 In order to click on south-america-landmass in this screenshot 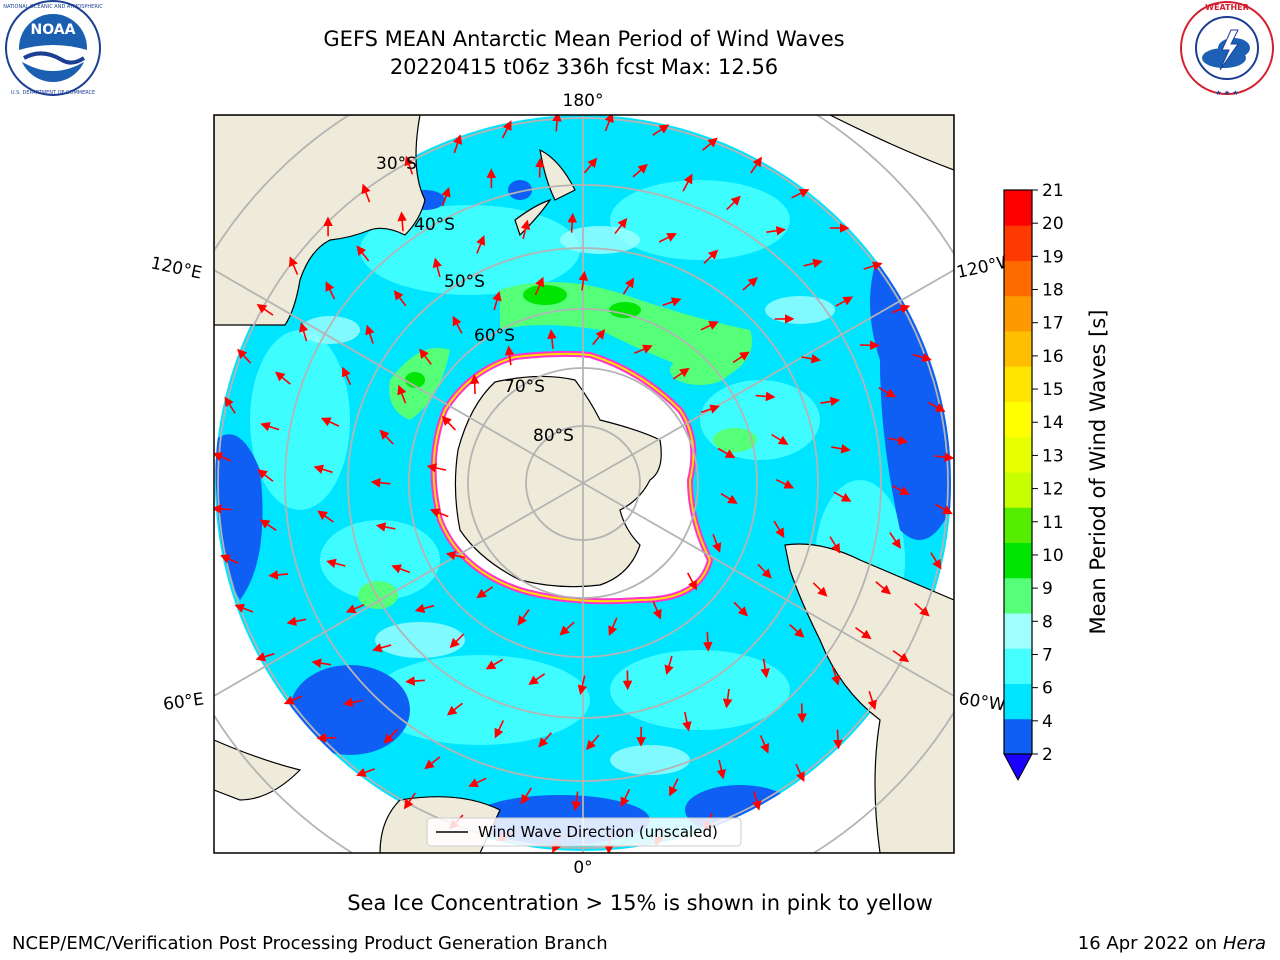, I will do `click(869, 698)`.